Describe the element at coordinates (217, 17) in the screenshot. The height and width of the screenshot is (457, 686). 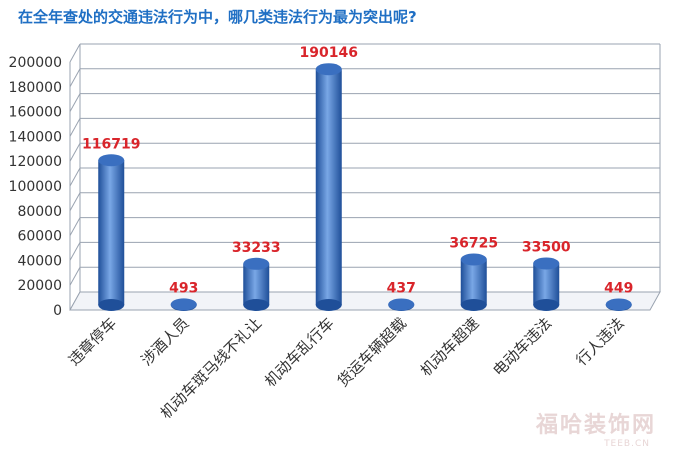
I see `chart-question-title: 在全年查处的交通违法行为中，哪几类违法行为最为突出呢?` at that location.